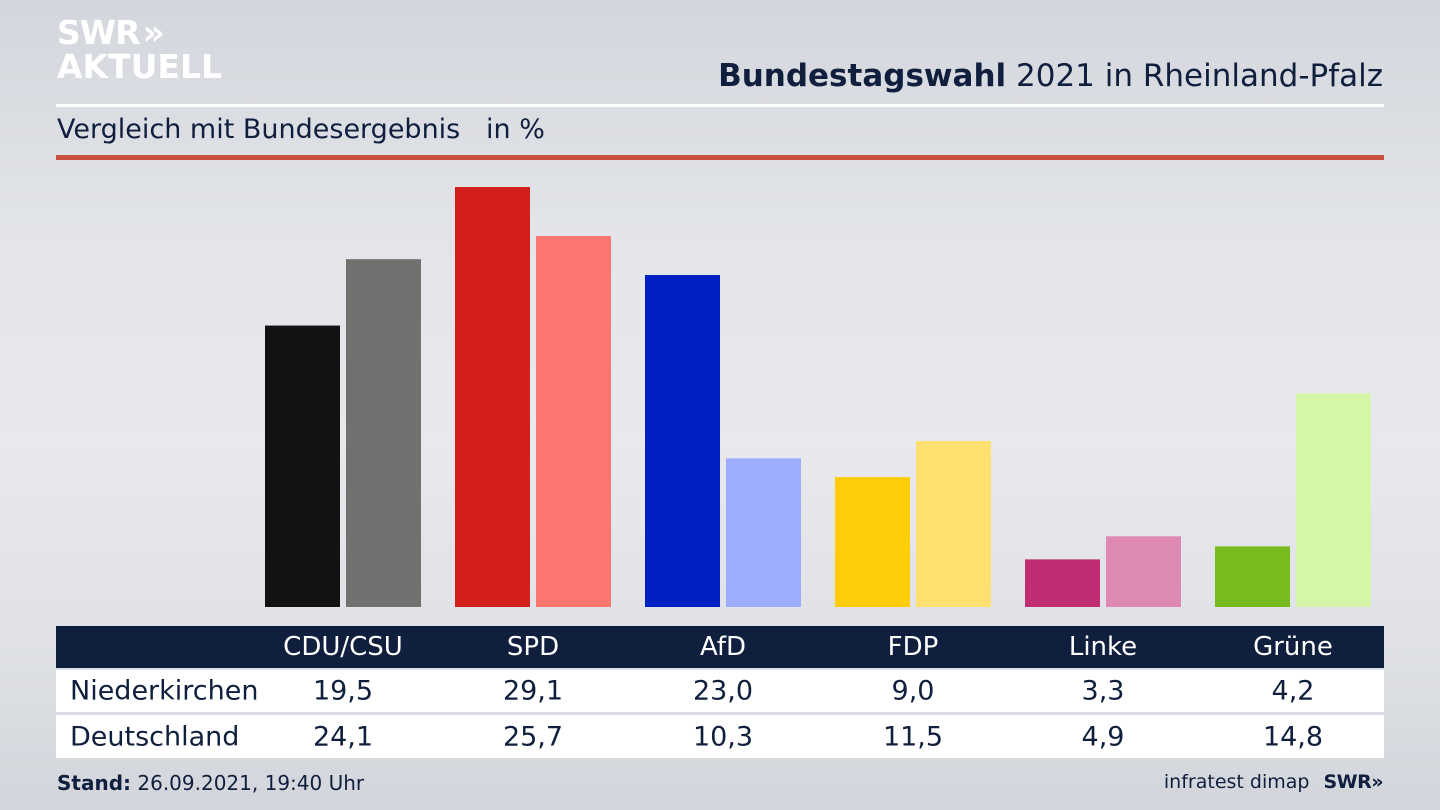 The image size is (1440, 810). What do you see at coordinates (1353, 782) in the screenshot?
I see `swr-footer-logo: SWR»` at bounding box center [1353, 782].